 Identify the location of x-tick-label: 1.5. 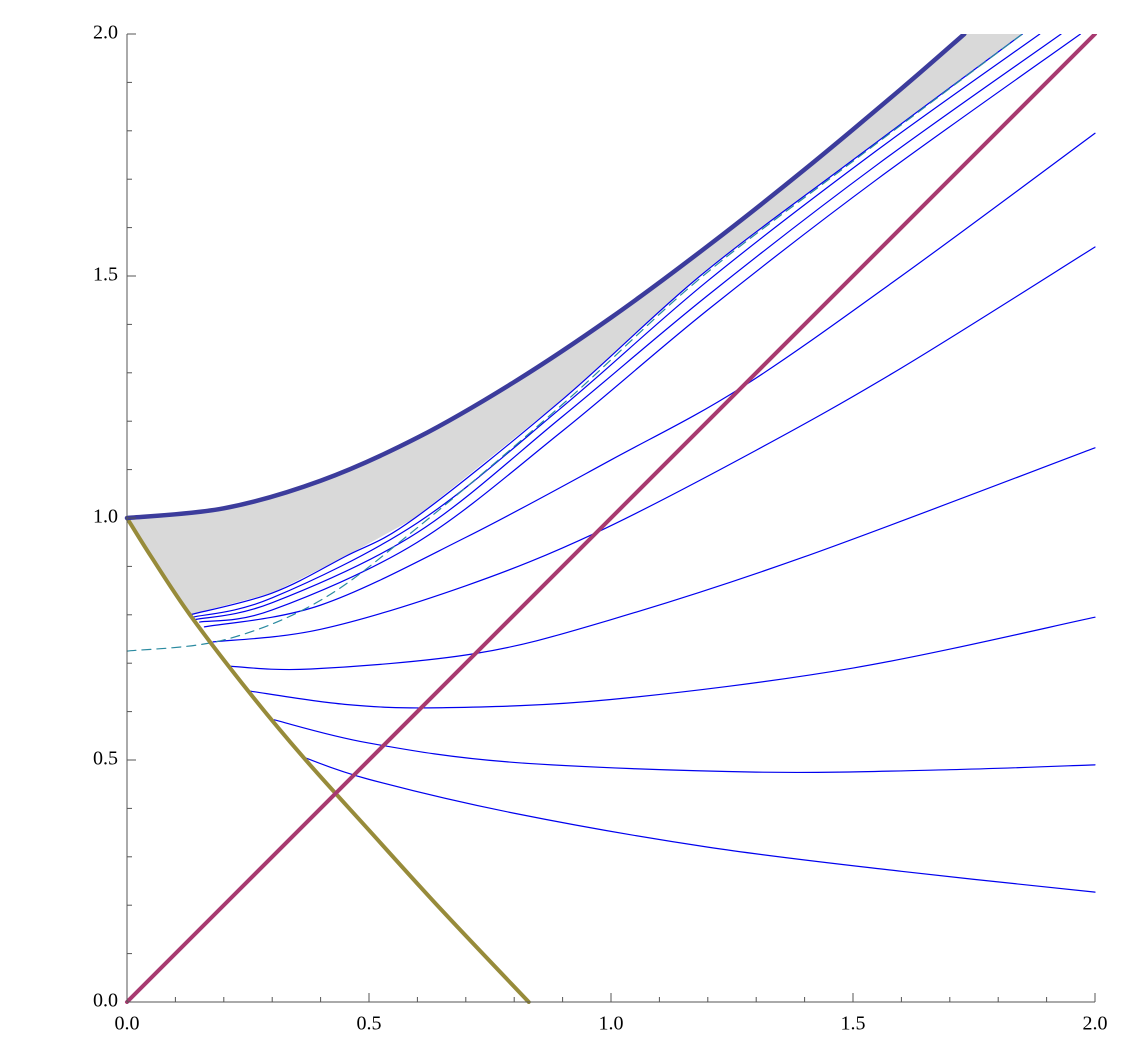
(853, 1024).